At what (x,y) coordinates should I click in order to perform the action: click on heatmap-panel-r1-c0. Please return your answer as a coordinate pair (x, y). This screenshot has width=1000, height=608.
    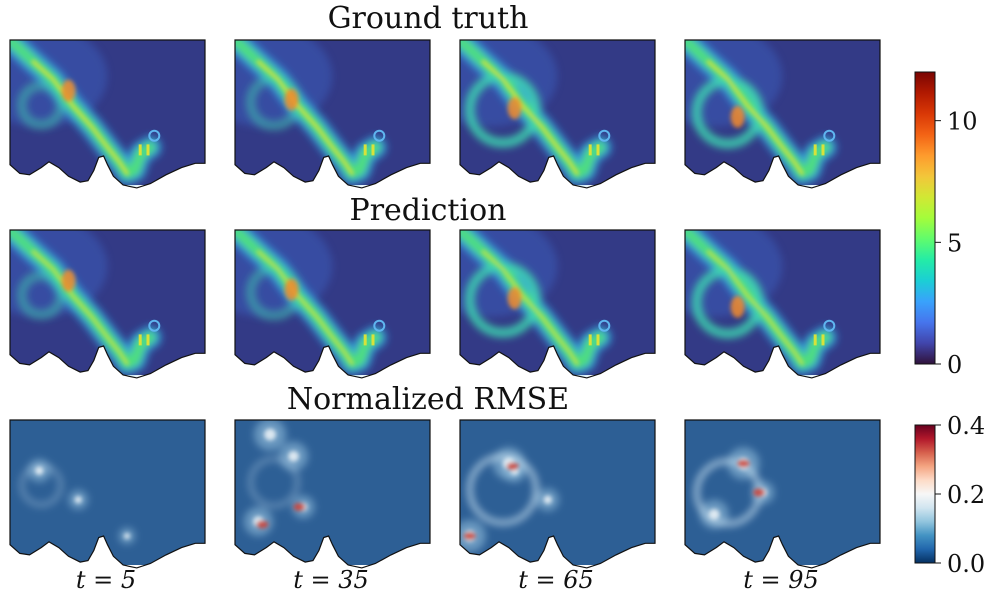
    Looking at the image, I should click on (107, 304).